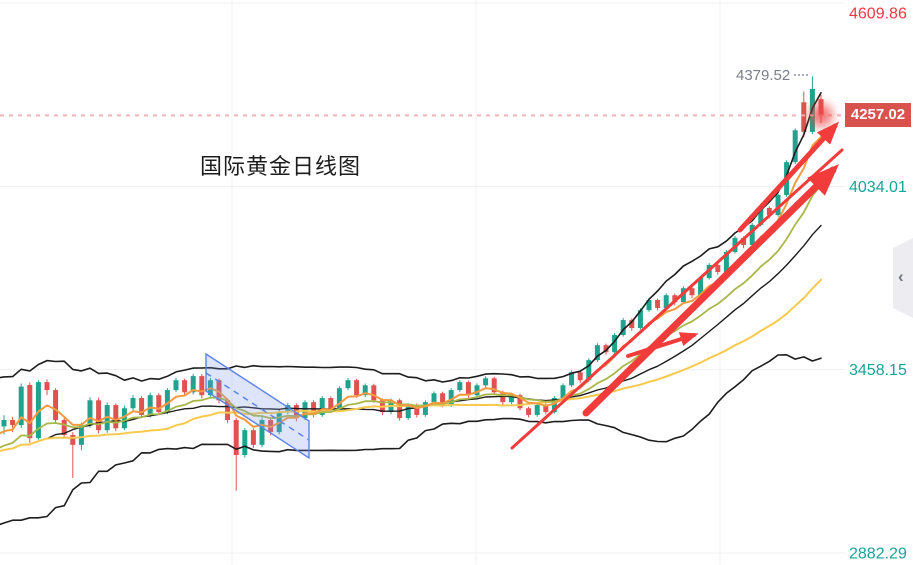 The width and height of the screenshot is (913, 565). Describe the element at coordinates (281, 166) in the screenshot. I see `chart-title: 国际黄金日线图` at that location.